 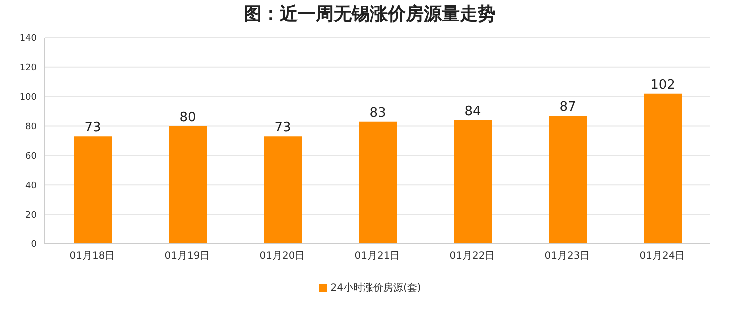 What do you see at coordinates (32, 127) in the screenshot?
I see `y-tick-label: 80` at bounding box center [32, 127].